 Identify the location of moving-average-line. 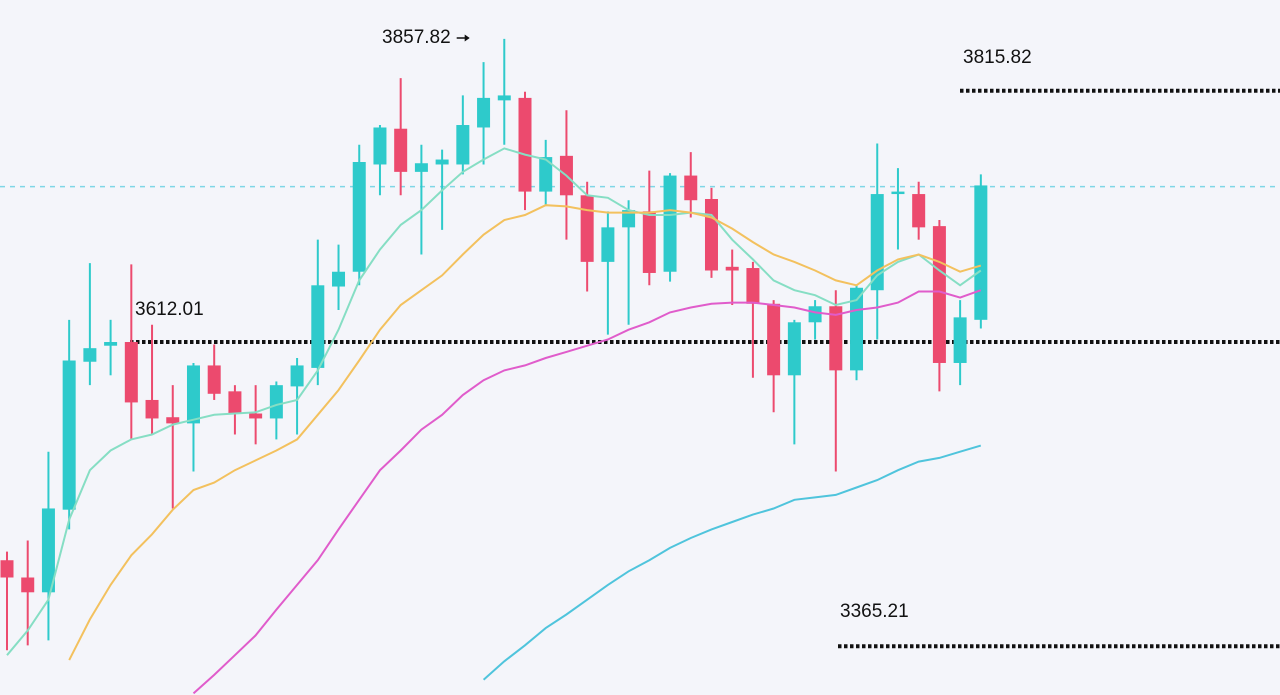
(732, 562).